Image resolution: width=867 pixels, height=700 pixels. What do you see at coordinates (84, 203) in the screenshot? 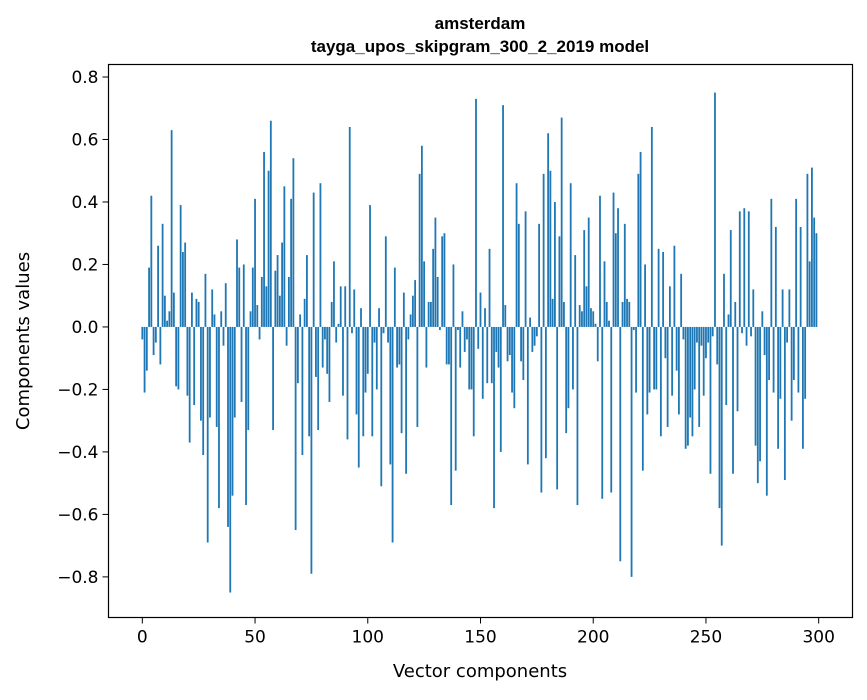
I see `y-tick-label: 0.4` at bounding box center [84, 203].